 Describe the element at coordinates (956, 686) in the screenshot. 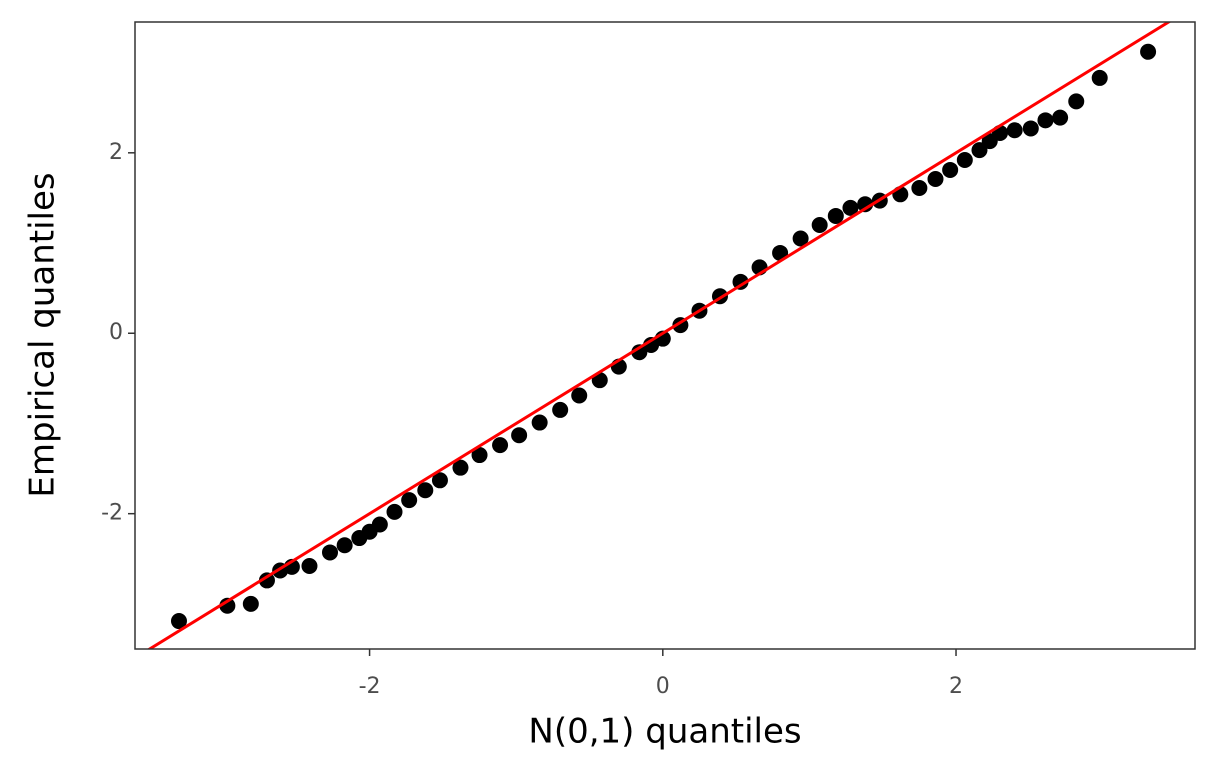

I see `x-tick-label: 2` at that location.